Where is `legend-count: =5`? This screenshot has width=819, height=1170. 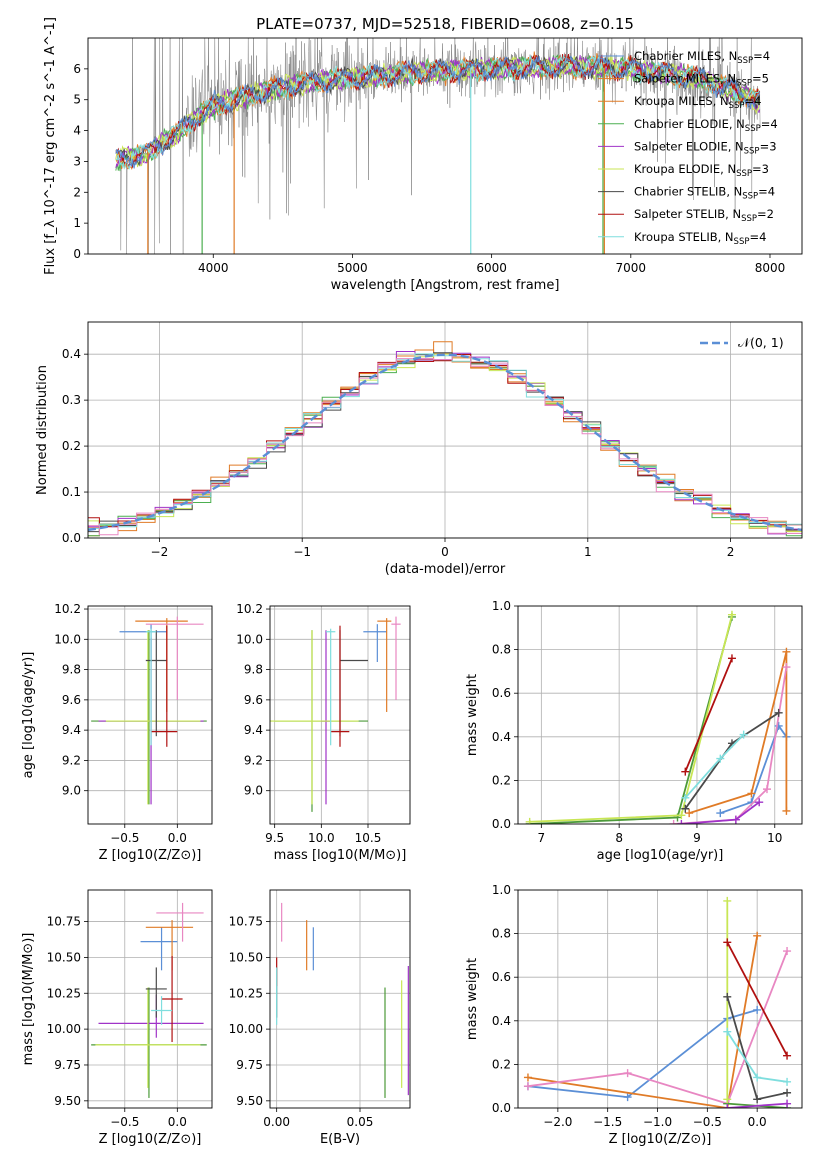
legend-count: =5 is located at coordinates (760, 79).